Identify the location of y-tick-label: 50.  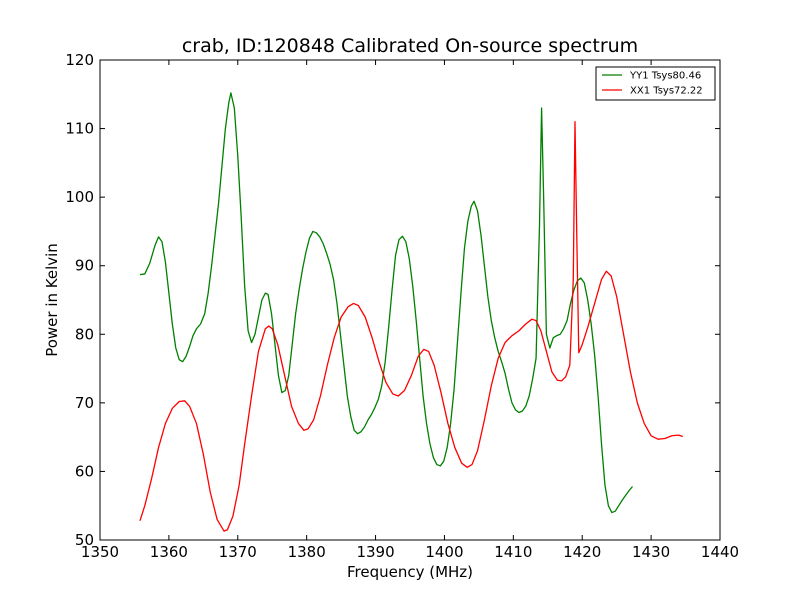
(84, 540).